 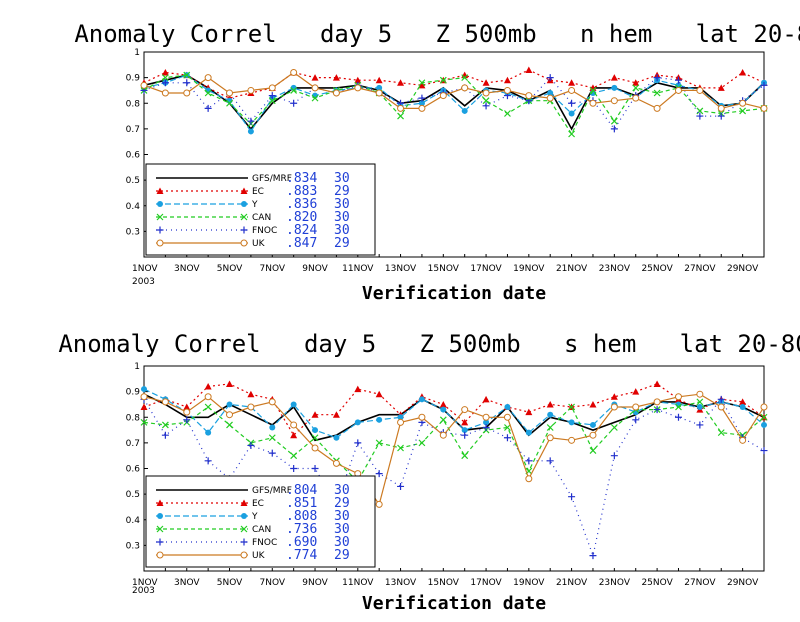 I want to click on legend-box, so click(x=260, y=521).